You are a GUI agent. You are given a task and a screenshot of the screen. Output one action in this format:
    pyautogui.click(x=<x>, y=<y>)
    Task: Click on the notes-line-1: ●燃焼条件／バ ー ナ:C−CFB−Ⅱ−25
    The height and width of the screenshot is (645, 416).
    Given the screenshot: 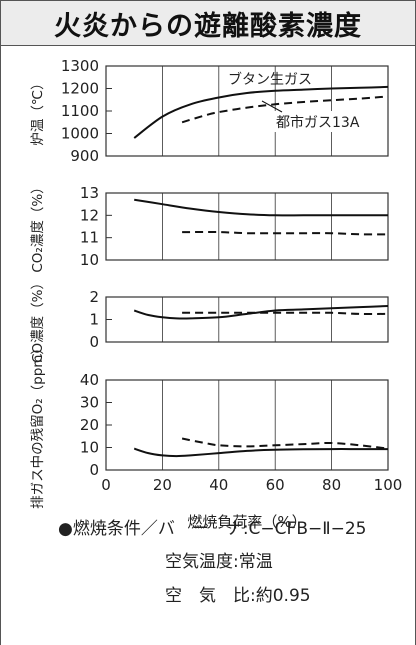 What is the action you would take?
    pyautogui.click(x=212, y=529)
    